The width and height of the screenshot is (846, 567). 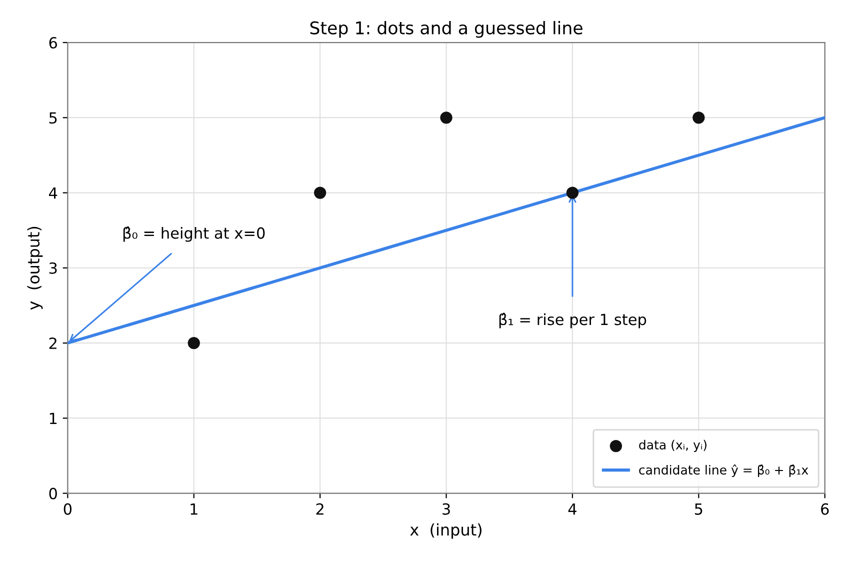 What do you see at coordinates (672, 446) in the screenshot?
I see `legend-label: data (xᵢ, yᵢ)` at bounding box center [672, 446].